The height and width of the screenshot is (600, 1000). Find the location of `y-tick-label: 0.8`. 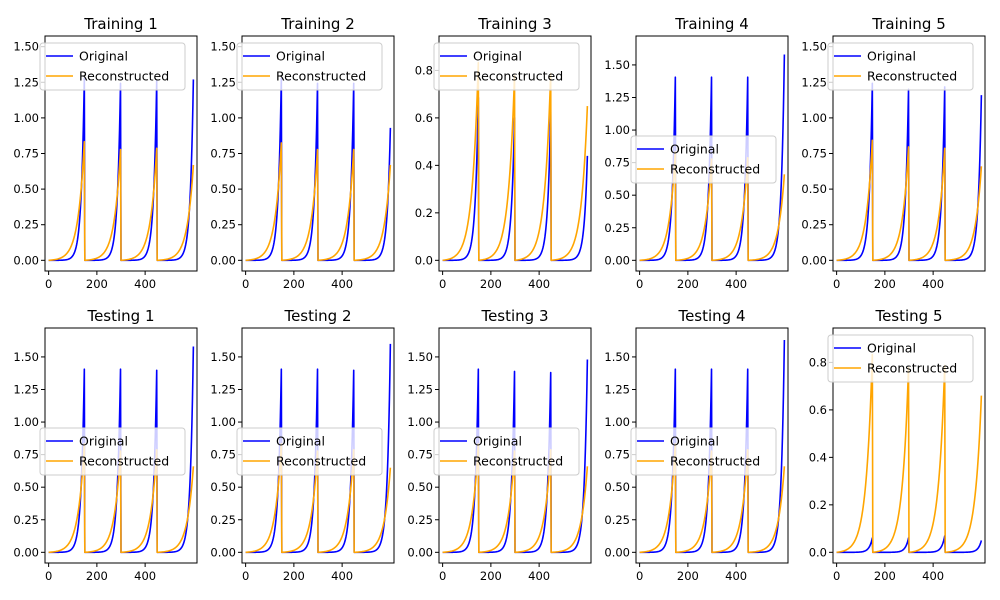

y-tick-label: 0.8 is located at coordinates (424, 70).